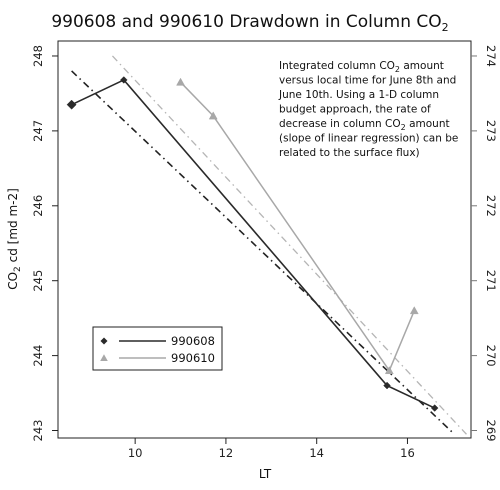 The height and width of the screenshot is (490, 500). Describe the element at coordinates (407, 453) in the screenshot. I see `x-tick-label: 16` at that location.